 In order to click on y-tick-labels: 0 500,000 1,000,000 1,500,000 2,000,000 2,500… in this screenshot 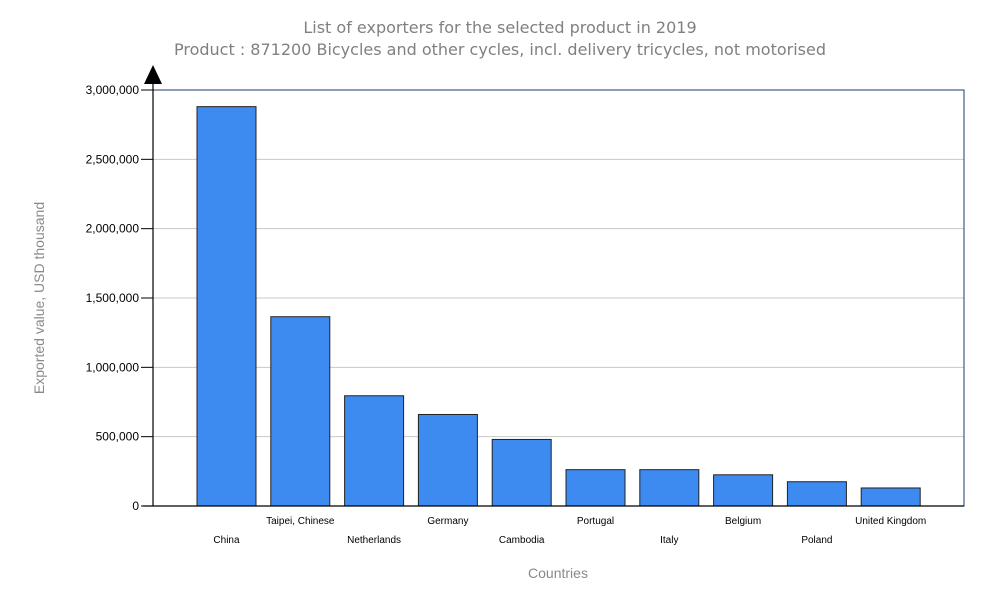, I will do `click(113, 298)`.